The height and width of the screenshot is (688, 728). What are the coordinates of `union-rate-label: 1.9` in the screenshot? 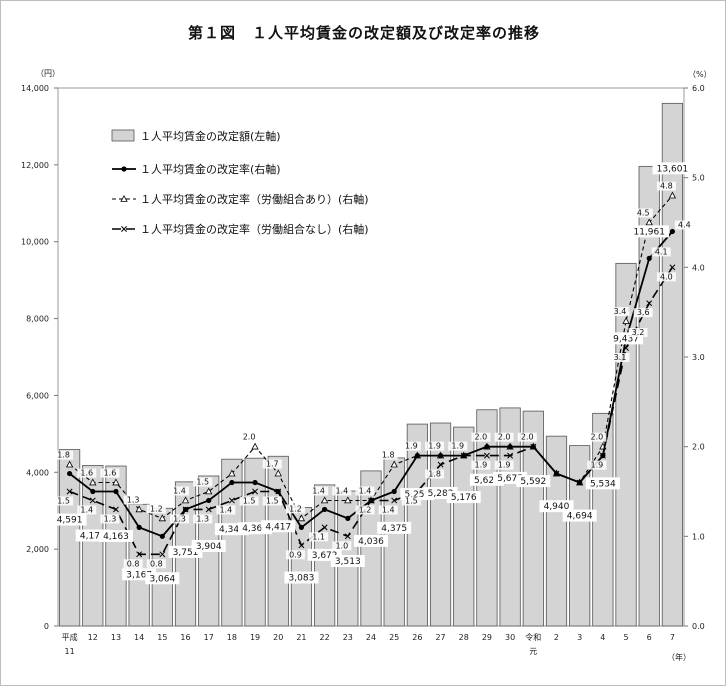 It's located at (457, 446).